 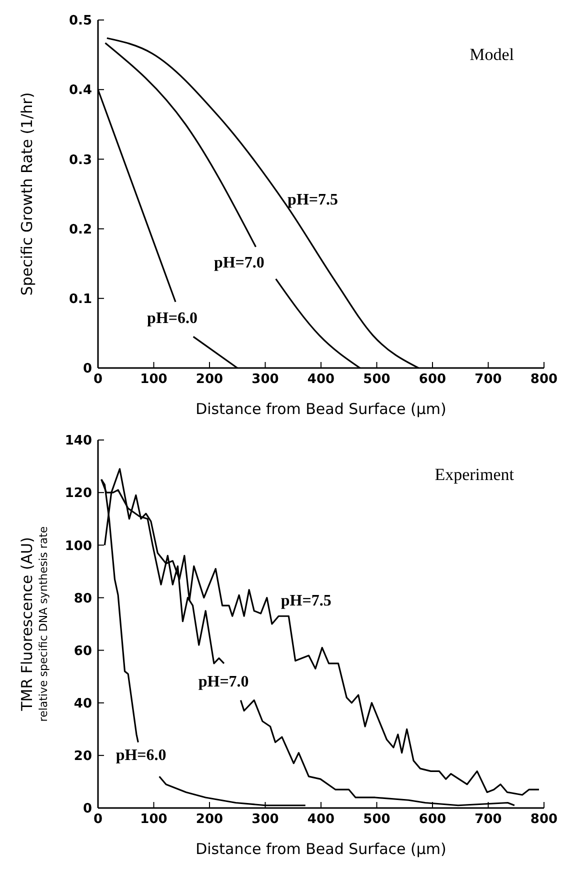 I want to click on y-tick-label: 0.1, so click(x=80, y=300).